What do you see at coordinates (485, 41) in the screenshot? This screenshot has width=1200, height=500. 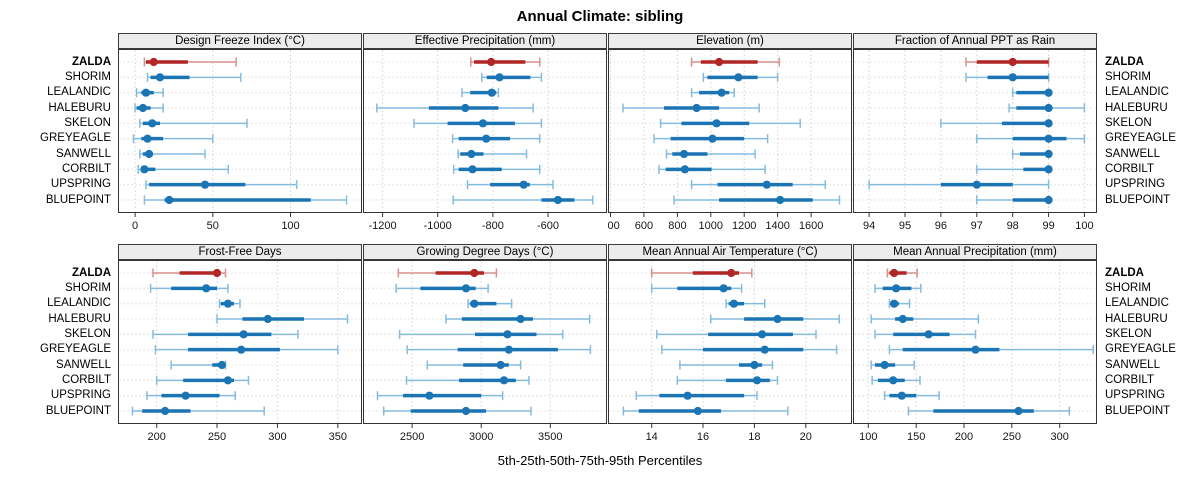 I see `strip-title-effective-precipitation: Effective Precipitation (mm)` at bounding box center [485, 41].